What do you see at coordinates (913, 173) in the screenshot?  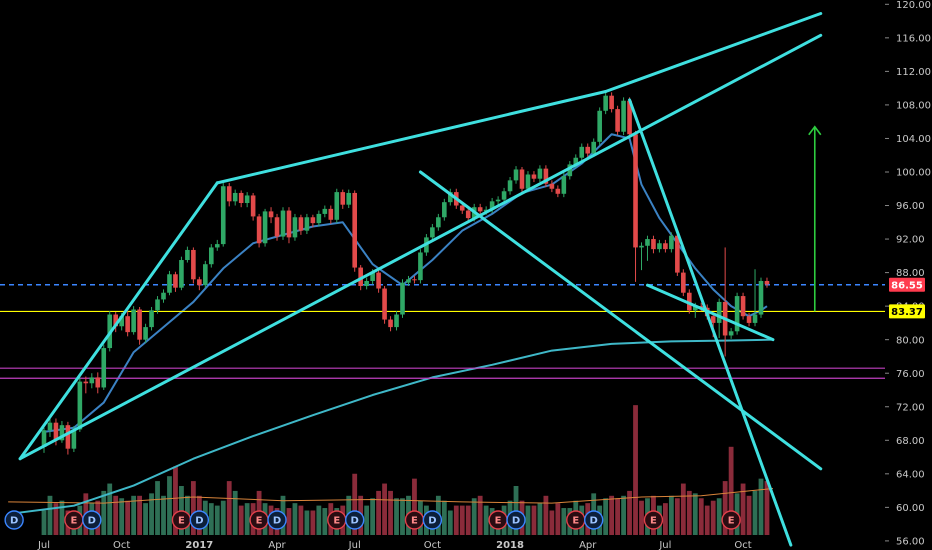 I see `y-tick-label: 100.00` at bounding box center [913, 173].